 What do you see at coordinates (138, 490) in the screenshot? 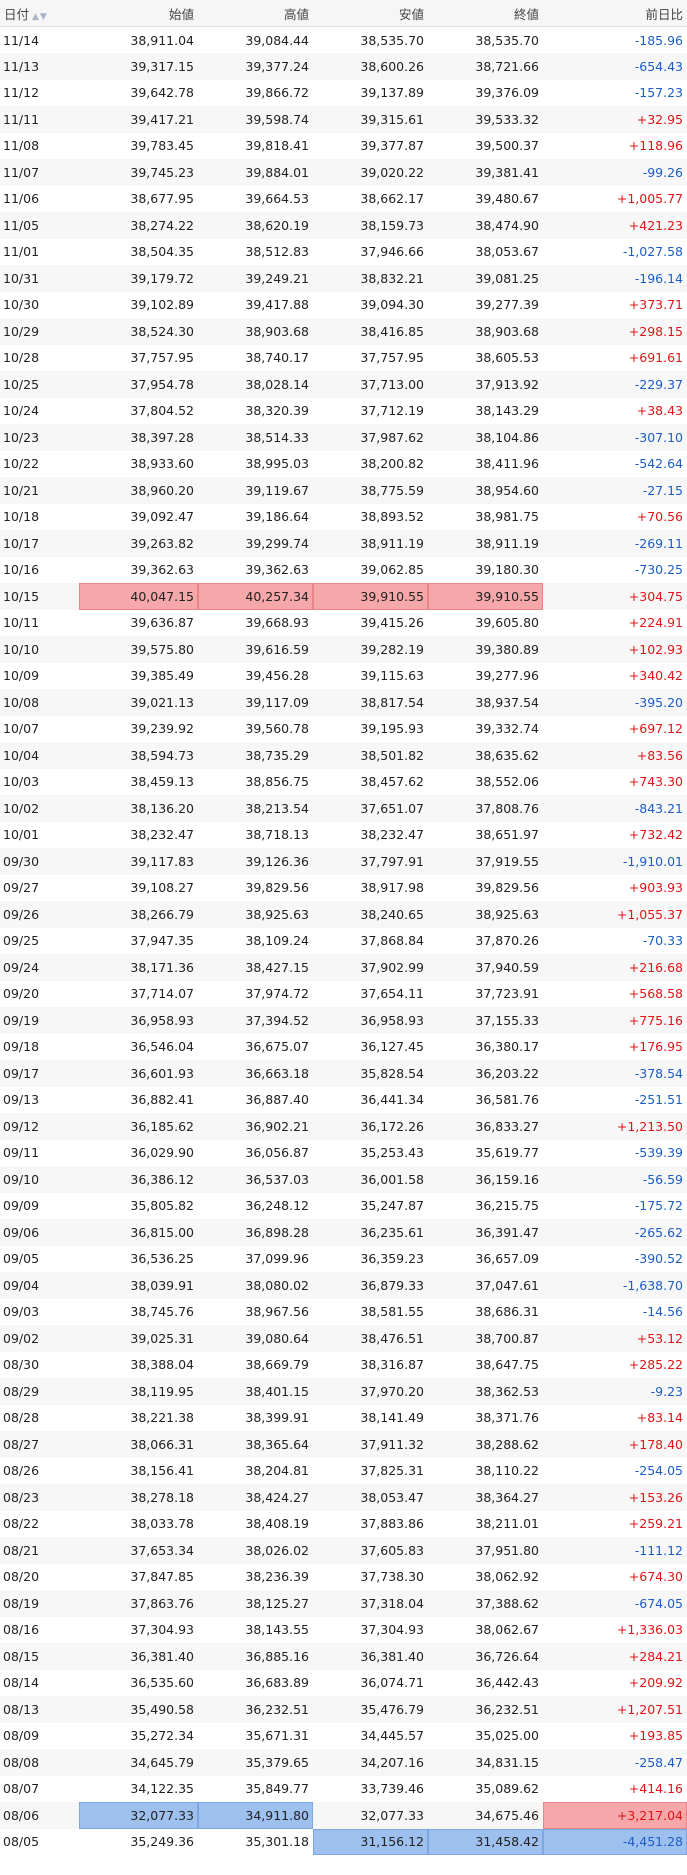
I see `cell-open: 38,960.20` at bounding box center [138, 490].